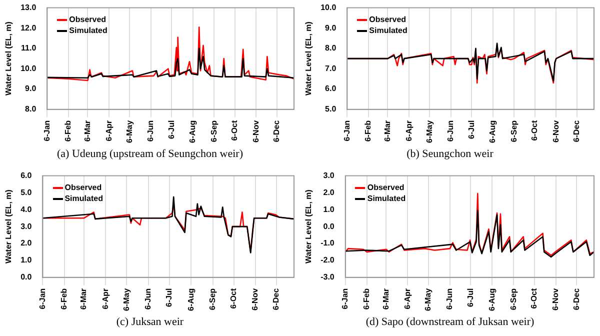 Image resolution: width=600 pixels, height=336 pixels. What do you see at coordinates (327, 277) in the screenshot?
I see `y-tick-label: -3.0` at bounding box center [327, 277].